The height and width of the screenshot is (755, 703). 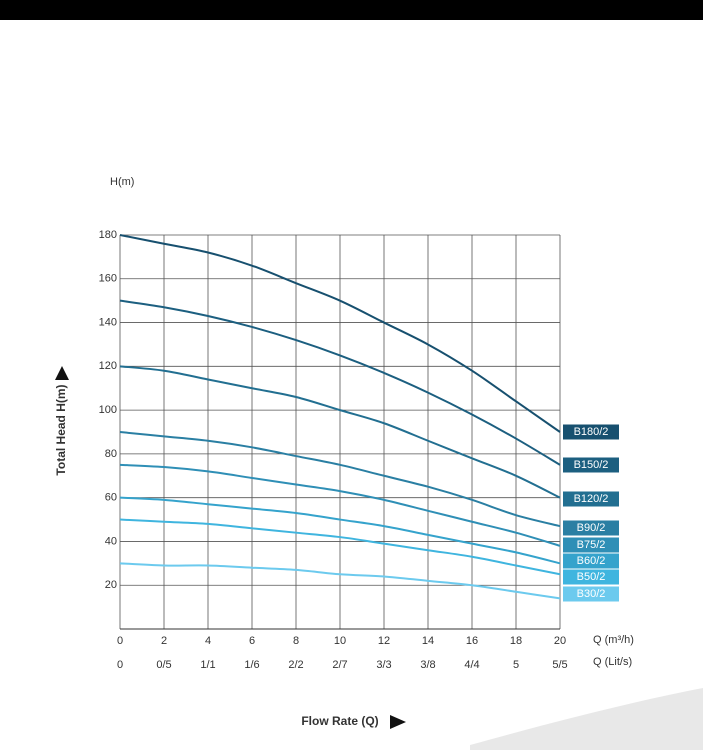 I want to click on x-tick-label: 2, so click(x=164, y=641).